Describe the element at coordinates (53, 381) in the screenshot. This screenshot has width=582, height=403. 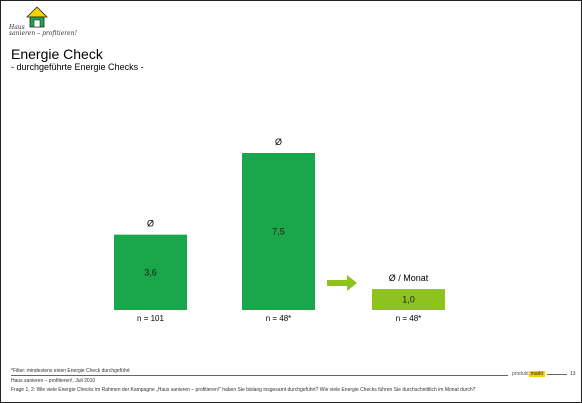
I see `source-note: Haus sanieren – profitieren!, Juli 2010` at that location.